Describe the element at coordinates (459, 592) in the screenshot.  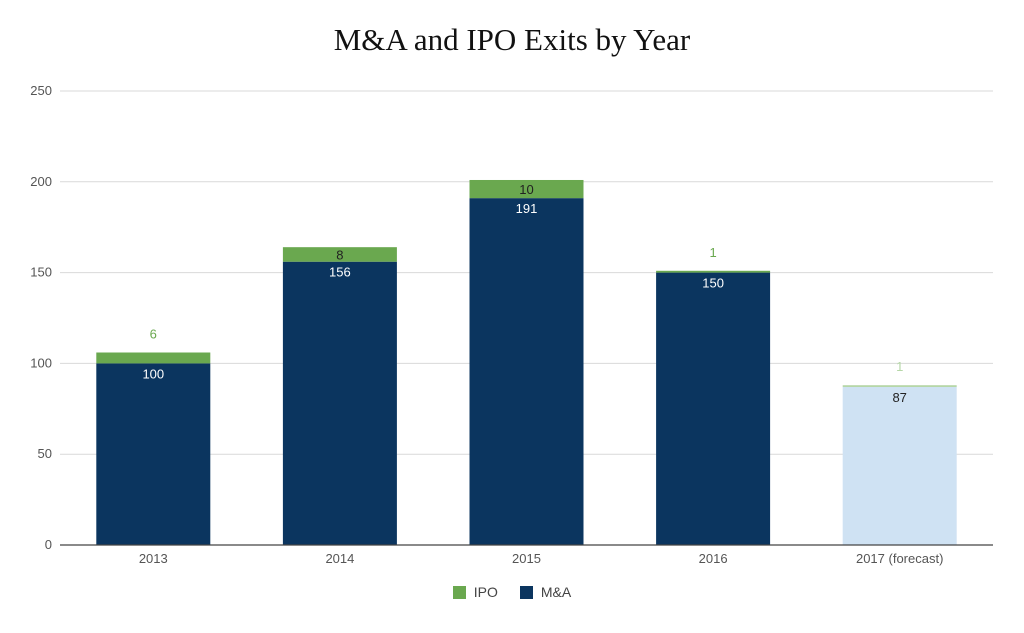
I see `legend-swatch-ipo` at that location.